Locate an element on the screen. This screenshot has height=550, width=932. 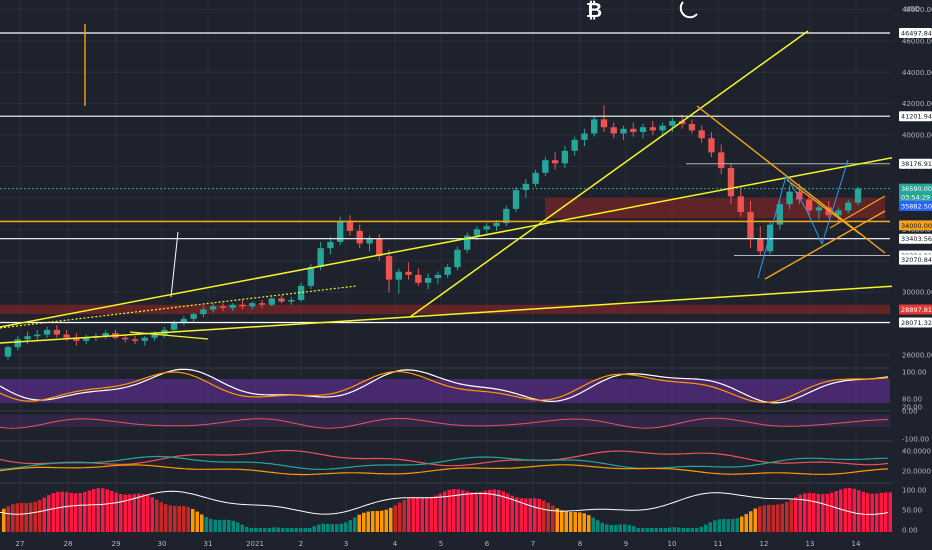
price-tick-label: 30000.00 is located at coordinates (917, 293).